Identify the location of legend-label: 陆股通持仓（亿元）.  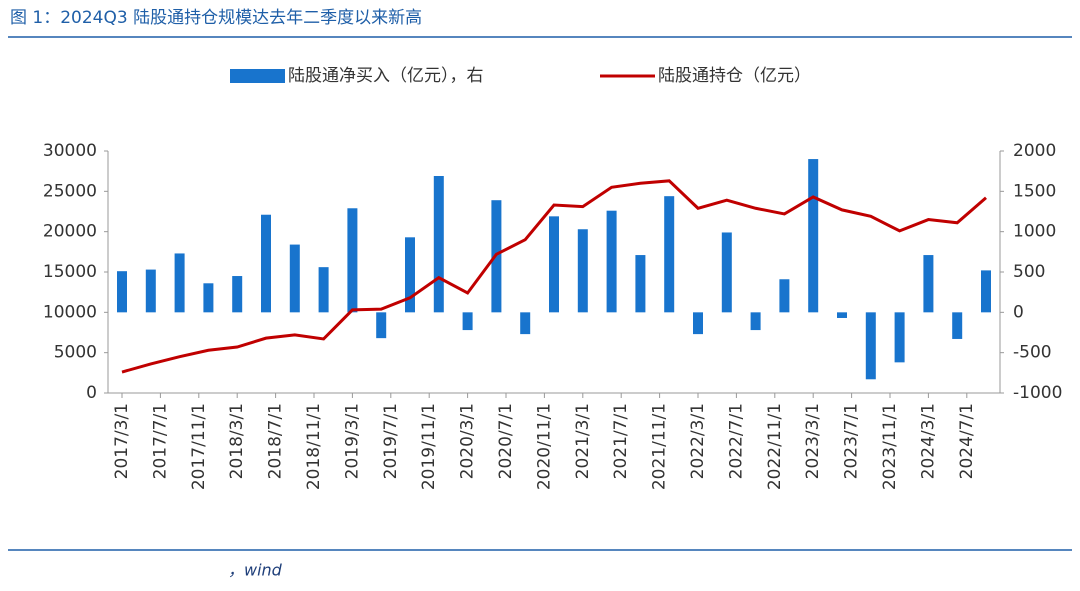
(734, 76).